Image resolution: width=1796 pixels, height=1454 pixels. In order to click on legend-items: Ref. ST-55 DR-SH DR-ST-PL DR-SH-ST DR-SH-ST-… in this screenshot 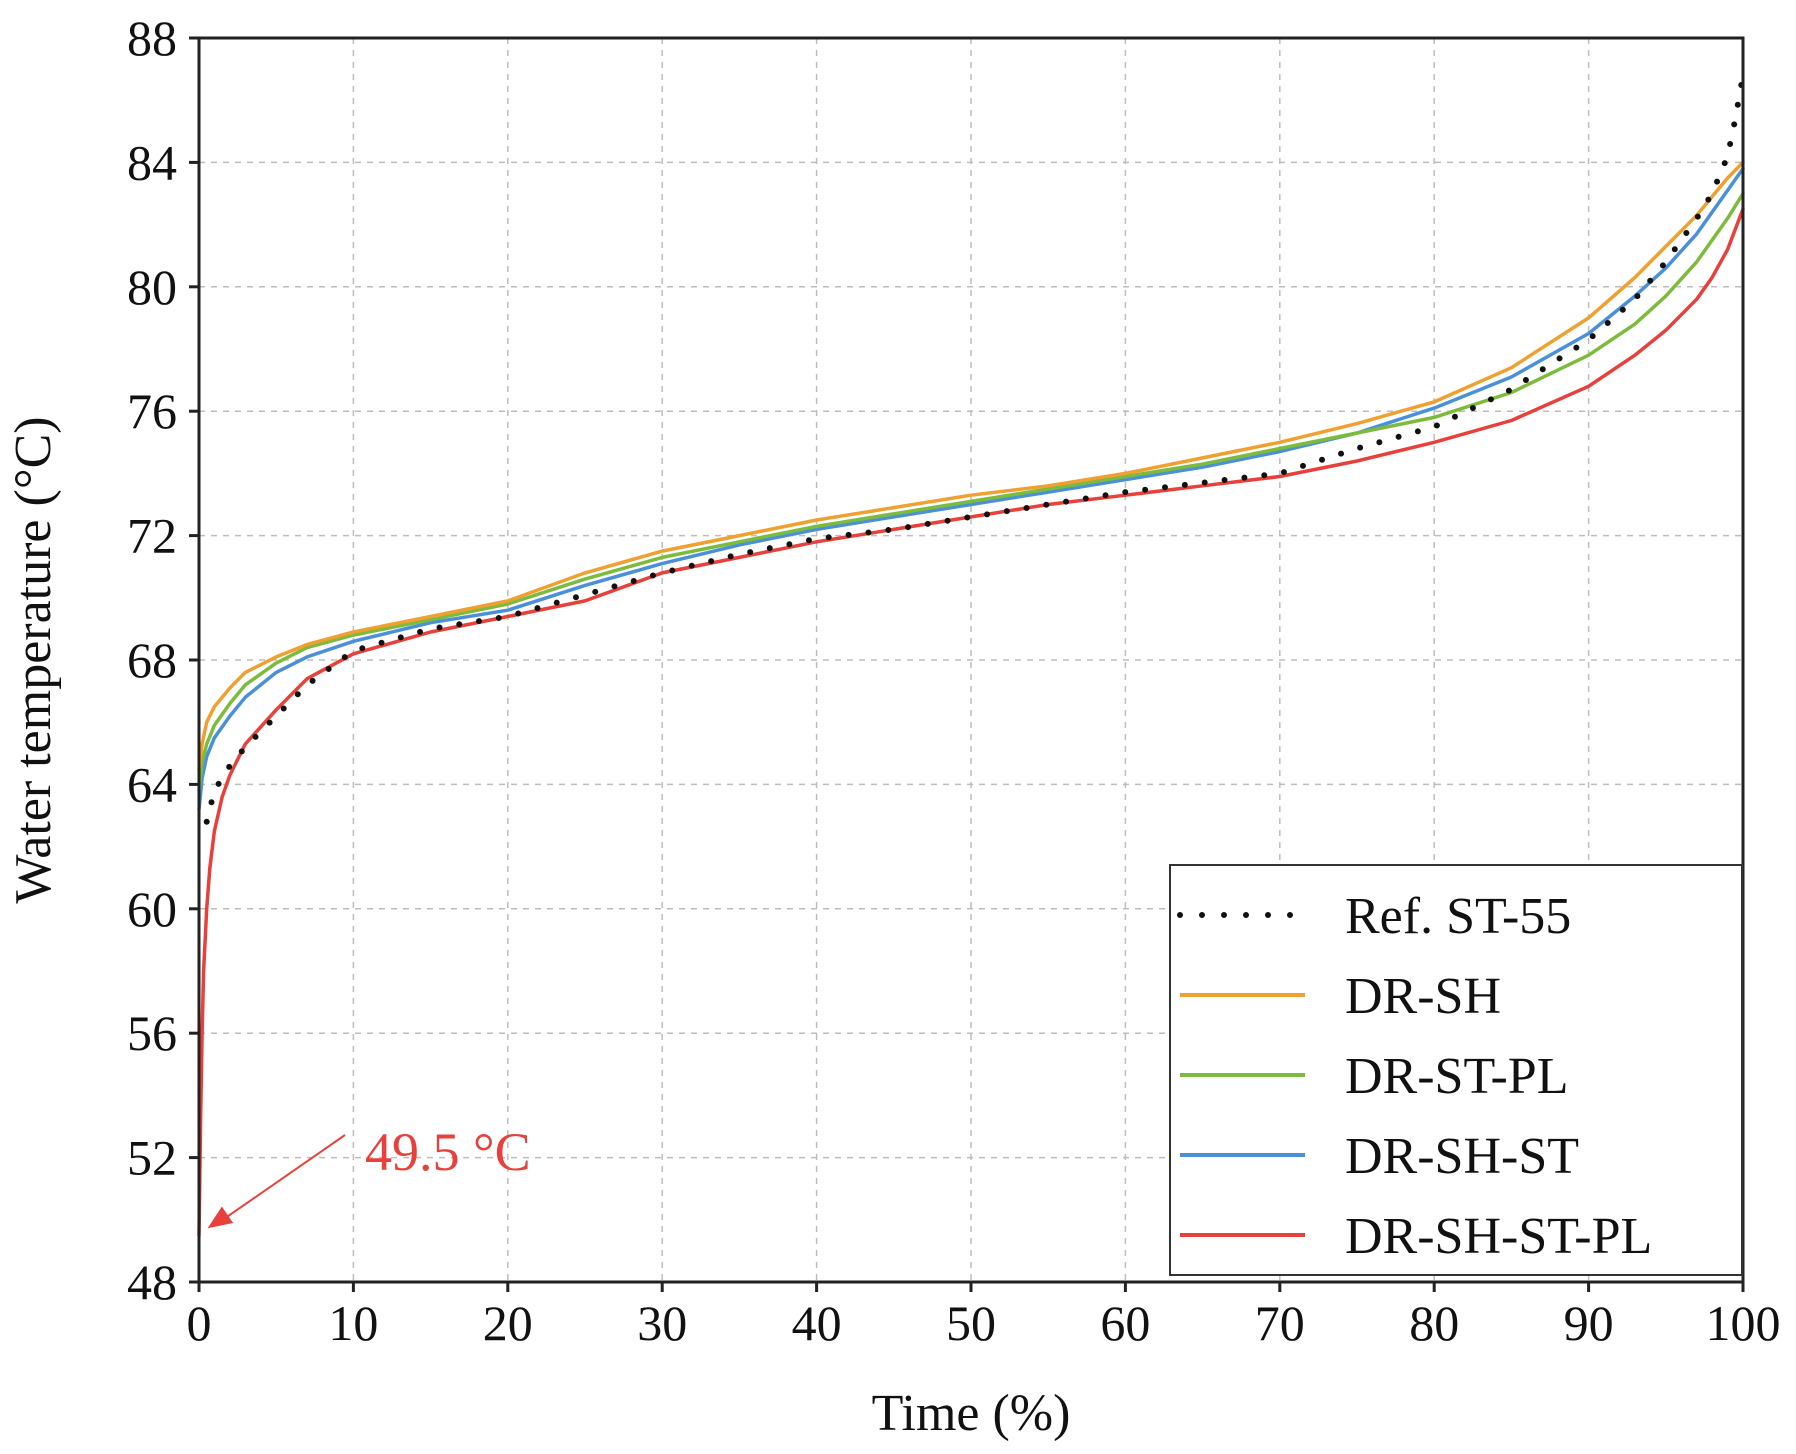, I will do `click(1414, 1076)`.